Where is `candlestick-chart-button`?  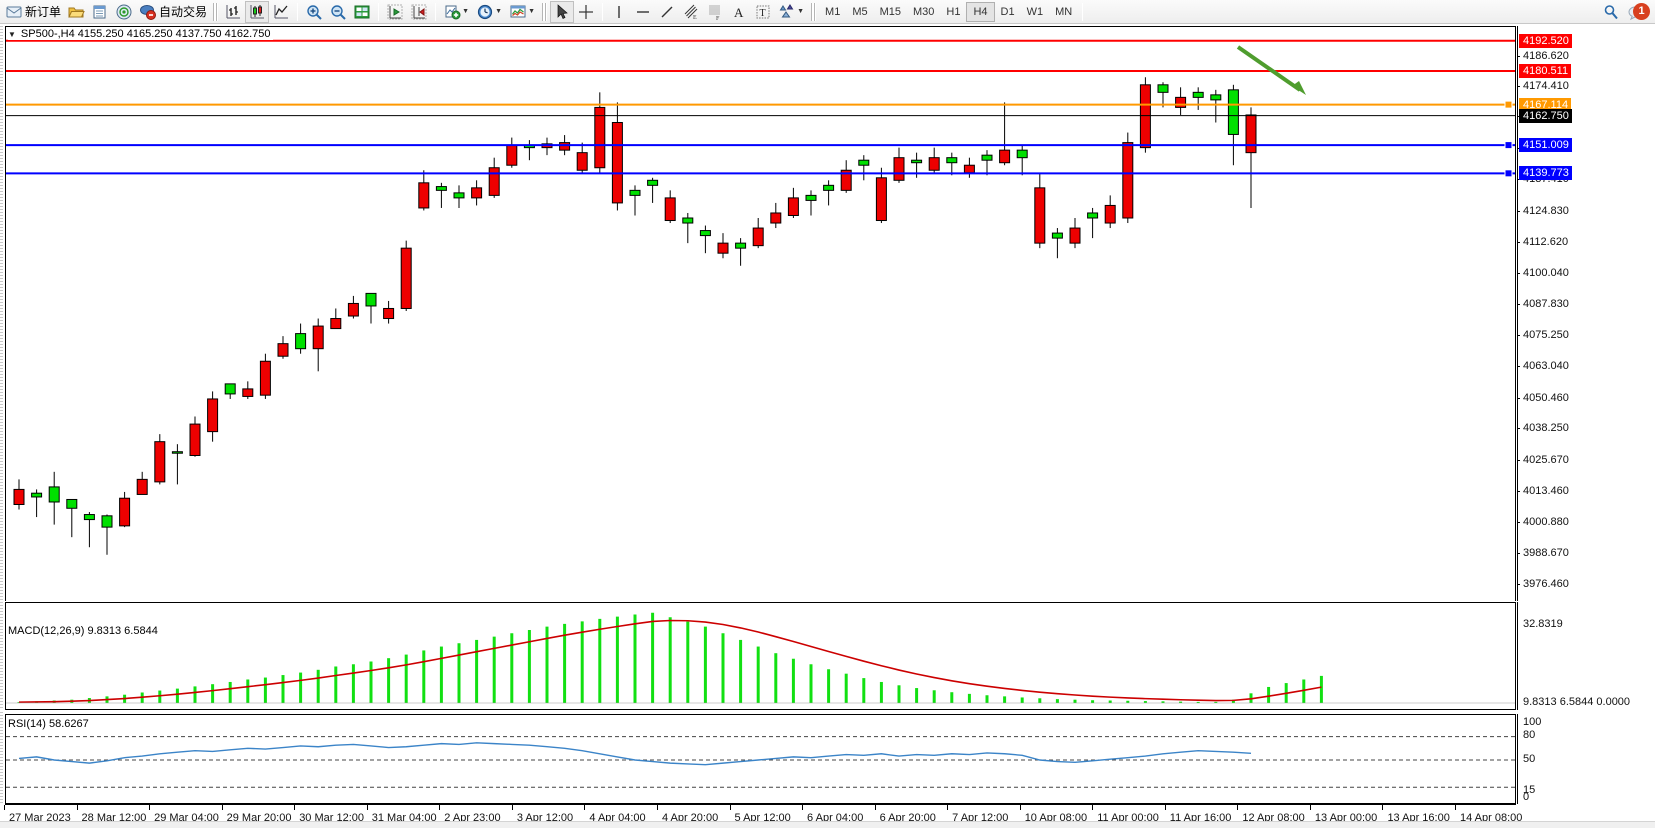
candlestick-chart-button is located at coordinates (257, 11).